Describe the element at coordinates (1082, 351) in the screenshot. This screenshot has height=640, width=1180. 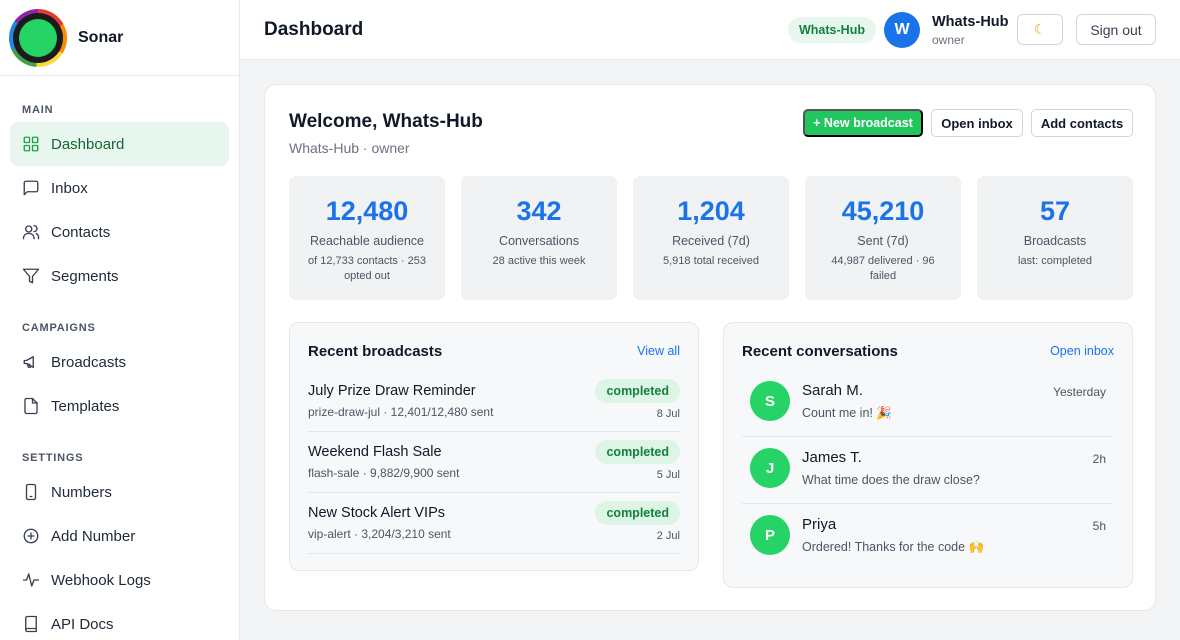
I see `open-inbox-link: Open inbox` at that location.